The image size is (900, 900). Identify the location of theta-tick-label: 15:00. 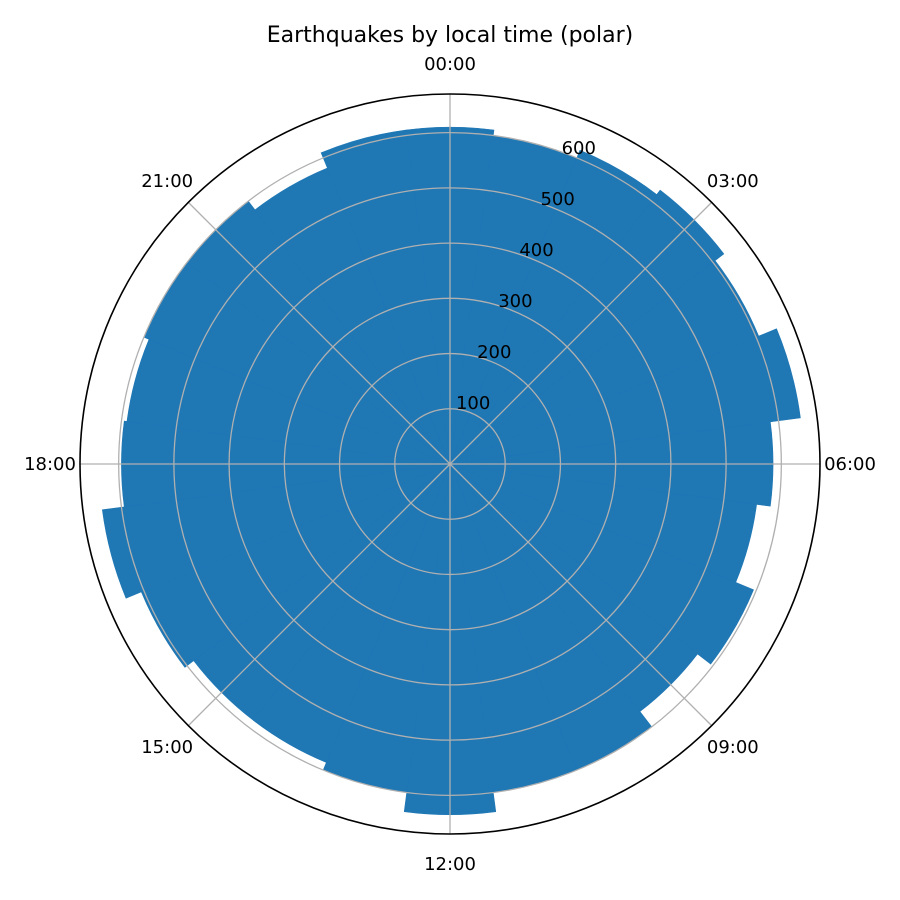
(167, 747).